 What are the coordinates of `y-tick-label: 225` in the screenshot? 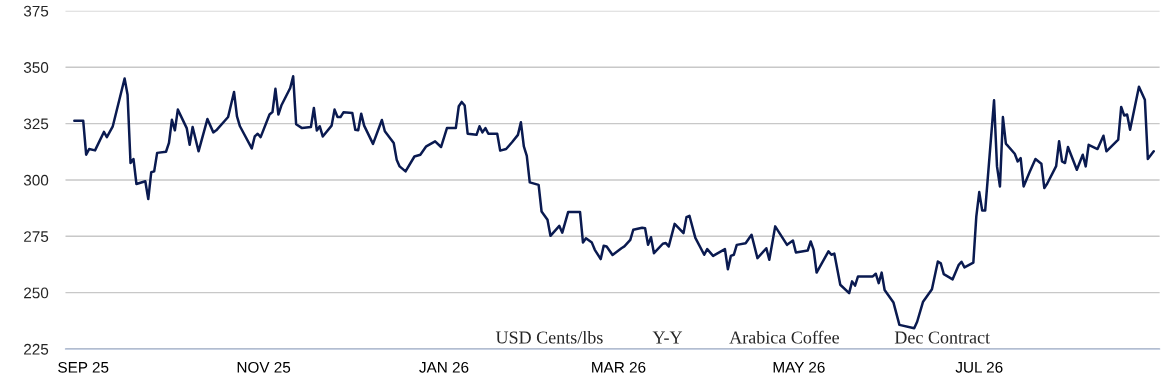 It's located at (36, 349).